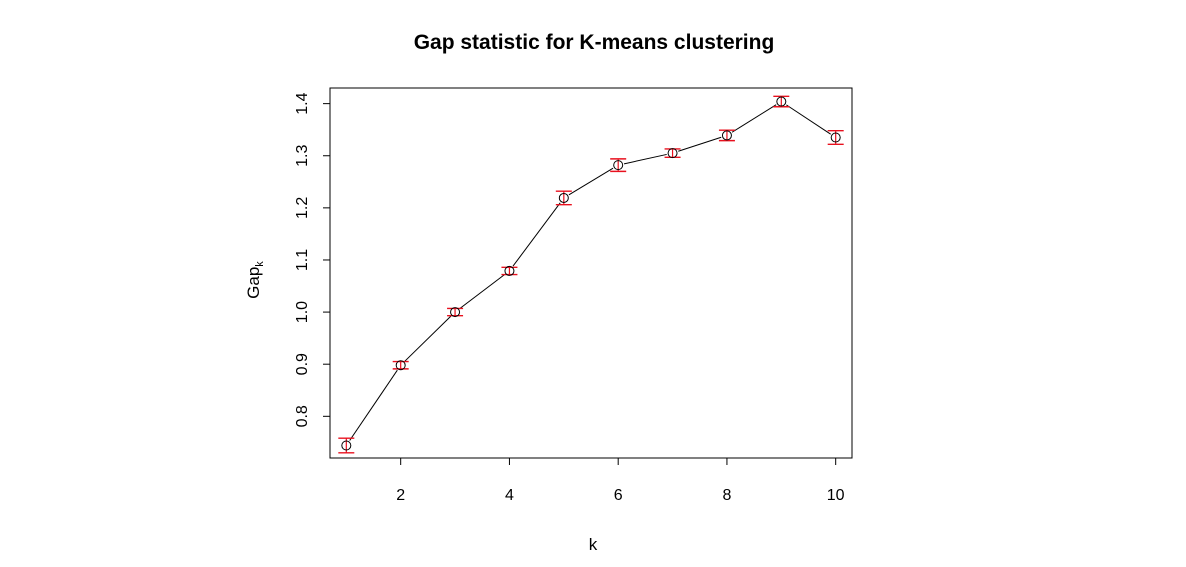 This screenshot has width=1186, height=567. What do you see at coordinates (260, 264) in the screenshot?
I see `y-axis-label-subscript: k` at bounding box center [260, 264].